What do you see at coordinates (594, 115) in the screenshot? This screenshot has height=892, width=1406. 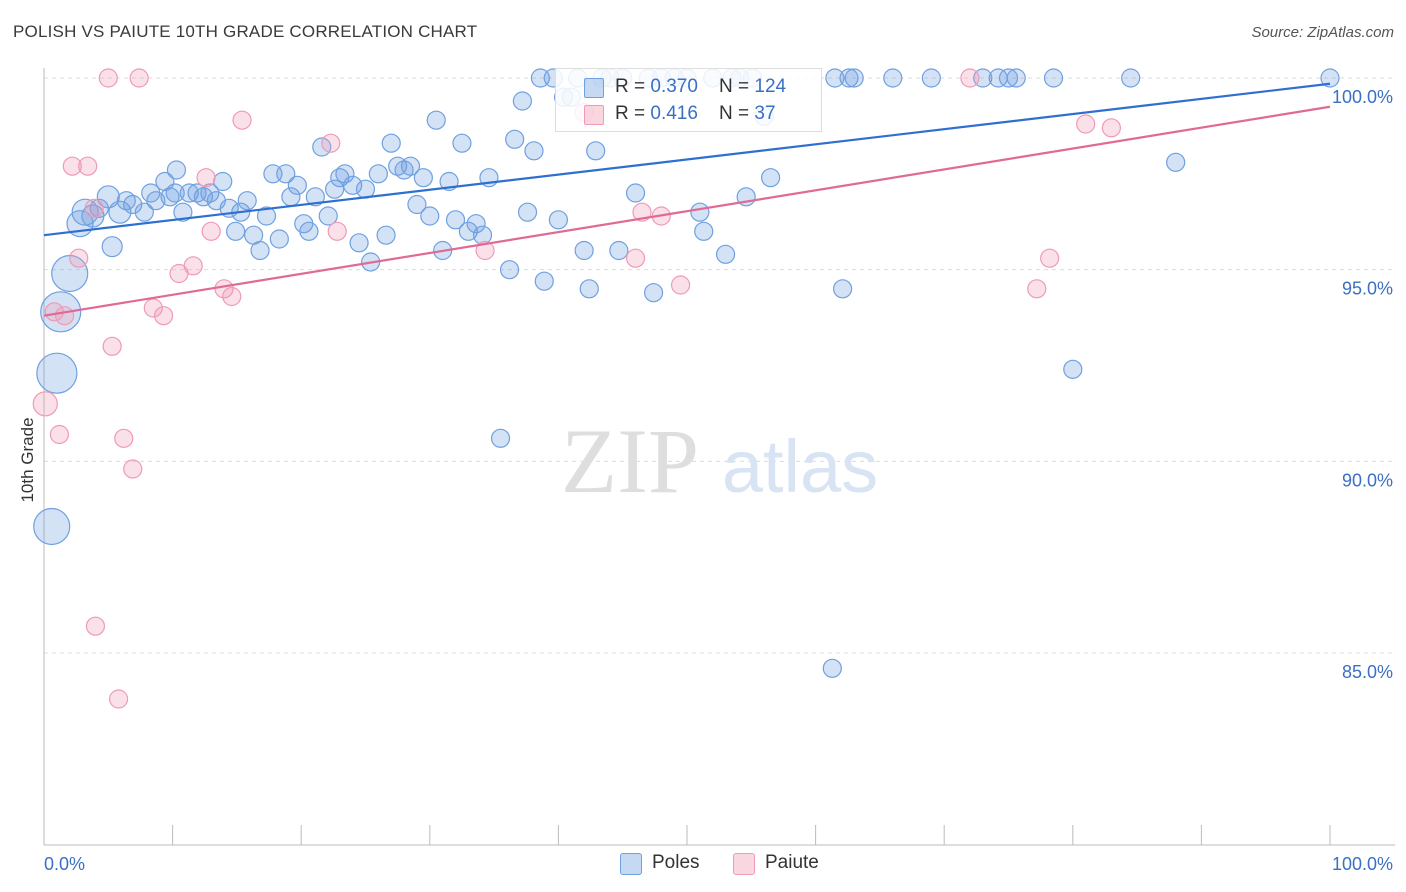 I see `legend-swatch-paiute` at bounding box center [594, 115].